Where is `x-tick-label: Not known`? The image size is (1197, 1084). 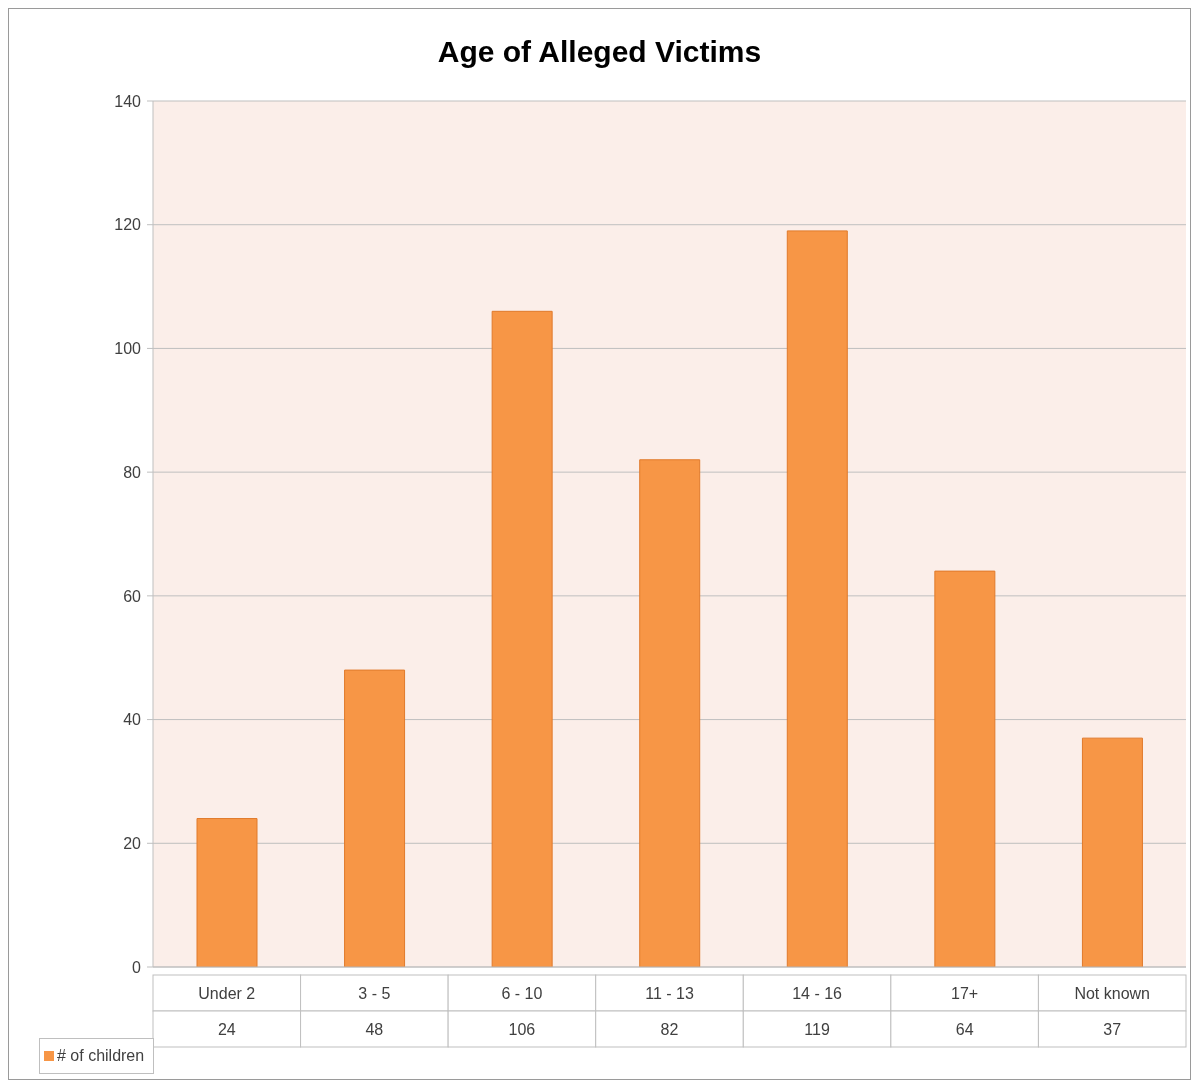 x-tick-label: Not known is located at coordinates (1112, 993).